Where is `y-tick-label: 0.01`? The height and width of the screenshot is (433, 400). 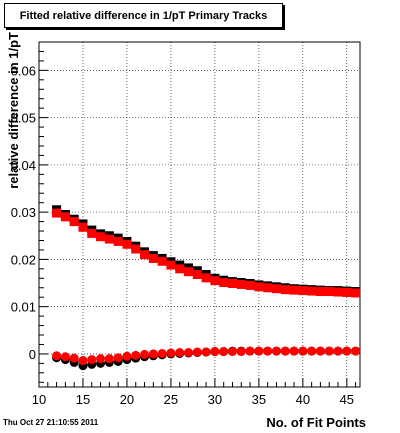
y-tick-label: 0.01 is located at coordinates (23, 307).